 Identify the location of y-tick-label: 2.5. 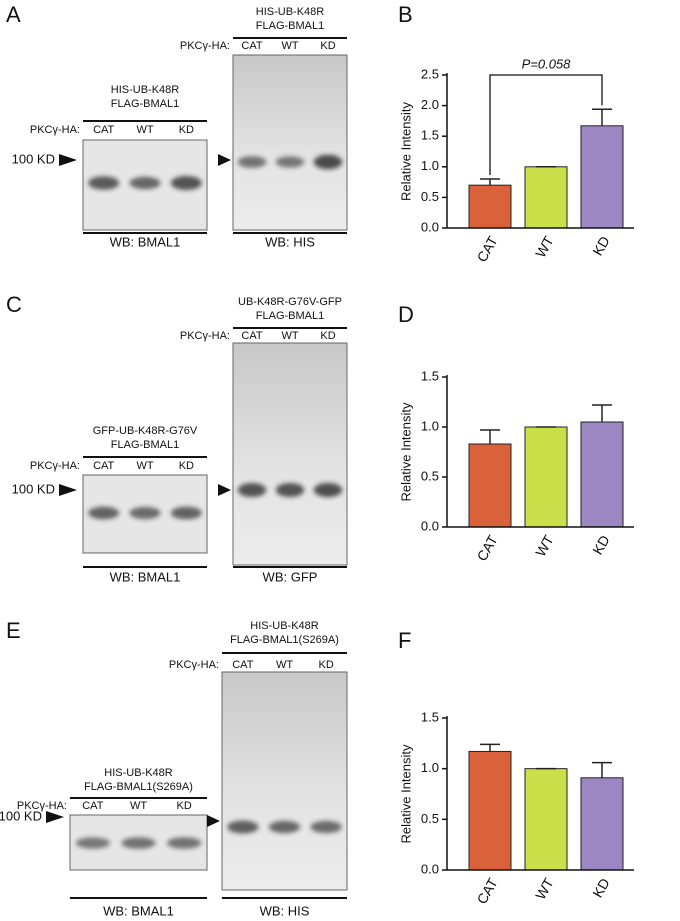
(430, 73).